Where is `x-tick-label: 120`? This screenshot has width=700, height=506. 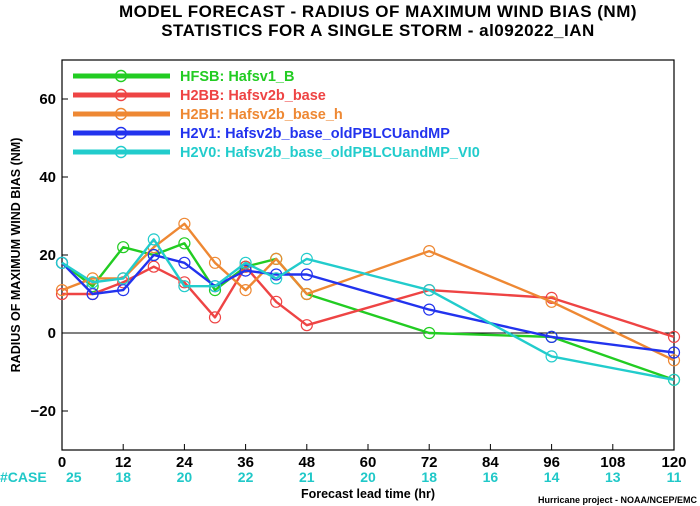 x-tick-label: 120 is located at coordinates (673, 462).